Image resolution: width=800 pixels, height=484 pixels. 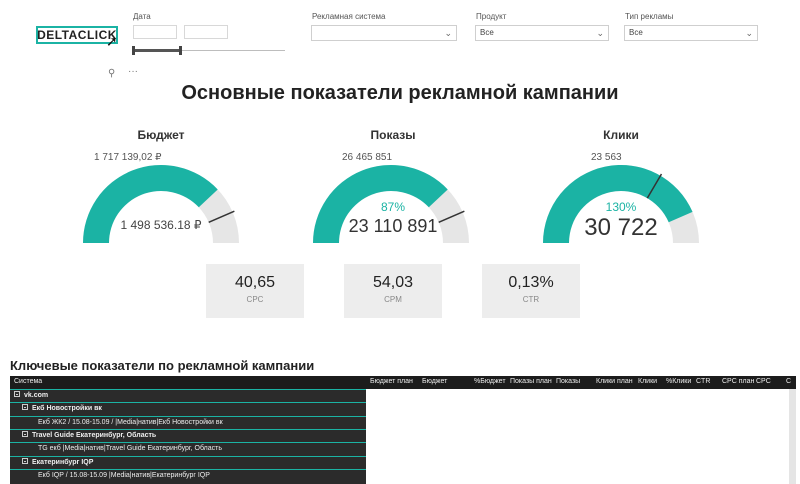 I want to click on ad-system-select: ⌄, so click(x=384, y=33).